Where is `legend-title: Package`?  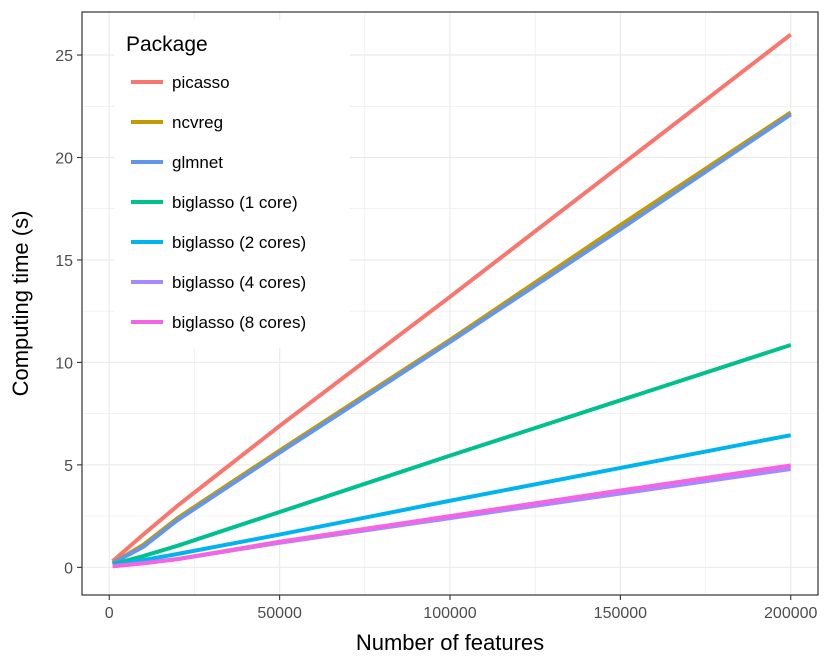
legend-title: Package is located at coordinates (167, 44).